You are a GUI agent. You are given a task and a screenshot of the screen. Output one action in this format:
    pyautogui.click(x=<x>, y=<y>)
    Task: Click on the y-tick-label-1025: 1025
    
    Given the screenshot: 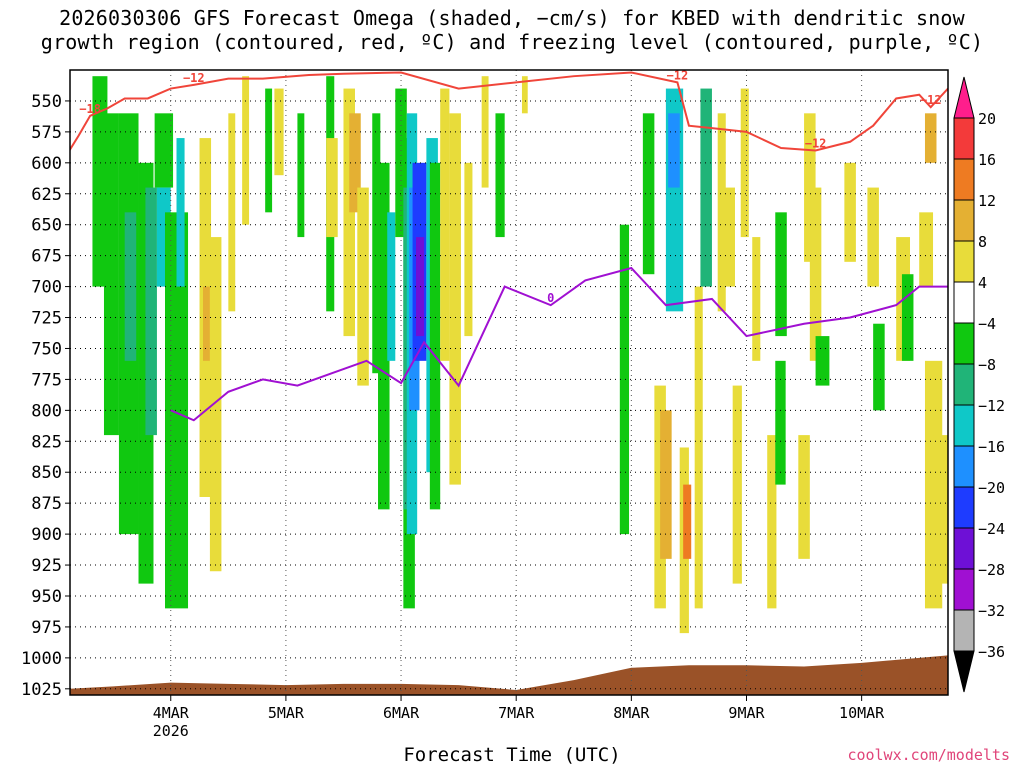 What is the action you would take?
    pyautogui.click(x=41, y=690)
    